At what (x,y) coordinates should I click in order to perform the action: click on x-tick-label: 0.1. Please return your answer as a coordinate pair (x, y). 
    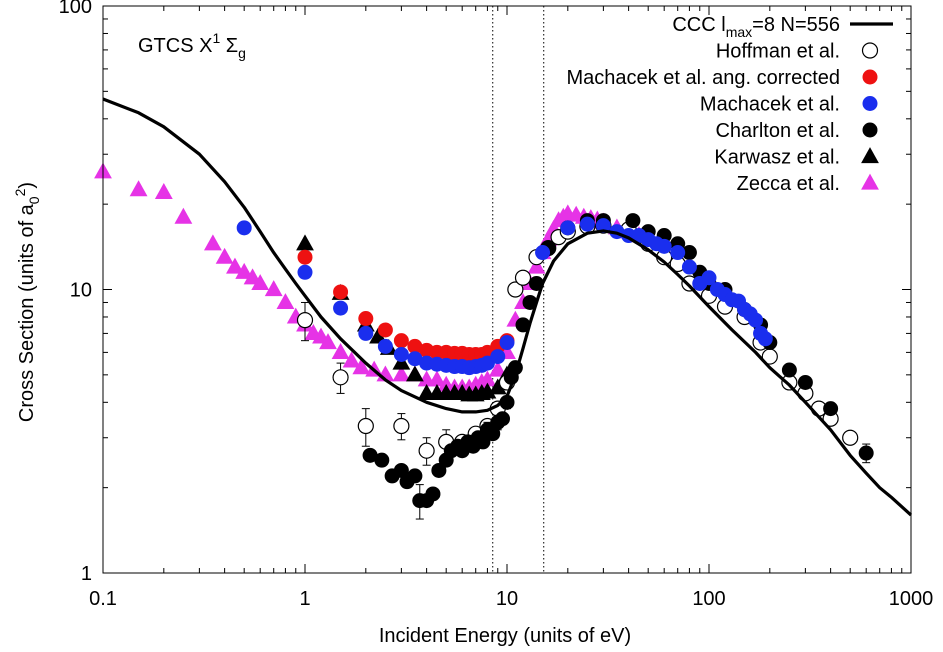
    Looking at the image, I should click on (103, 599).